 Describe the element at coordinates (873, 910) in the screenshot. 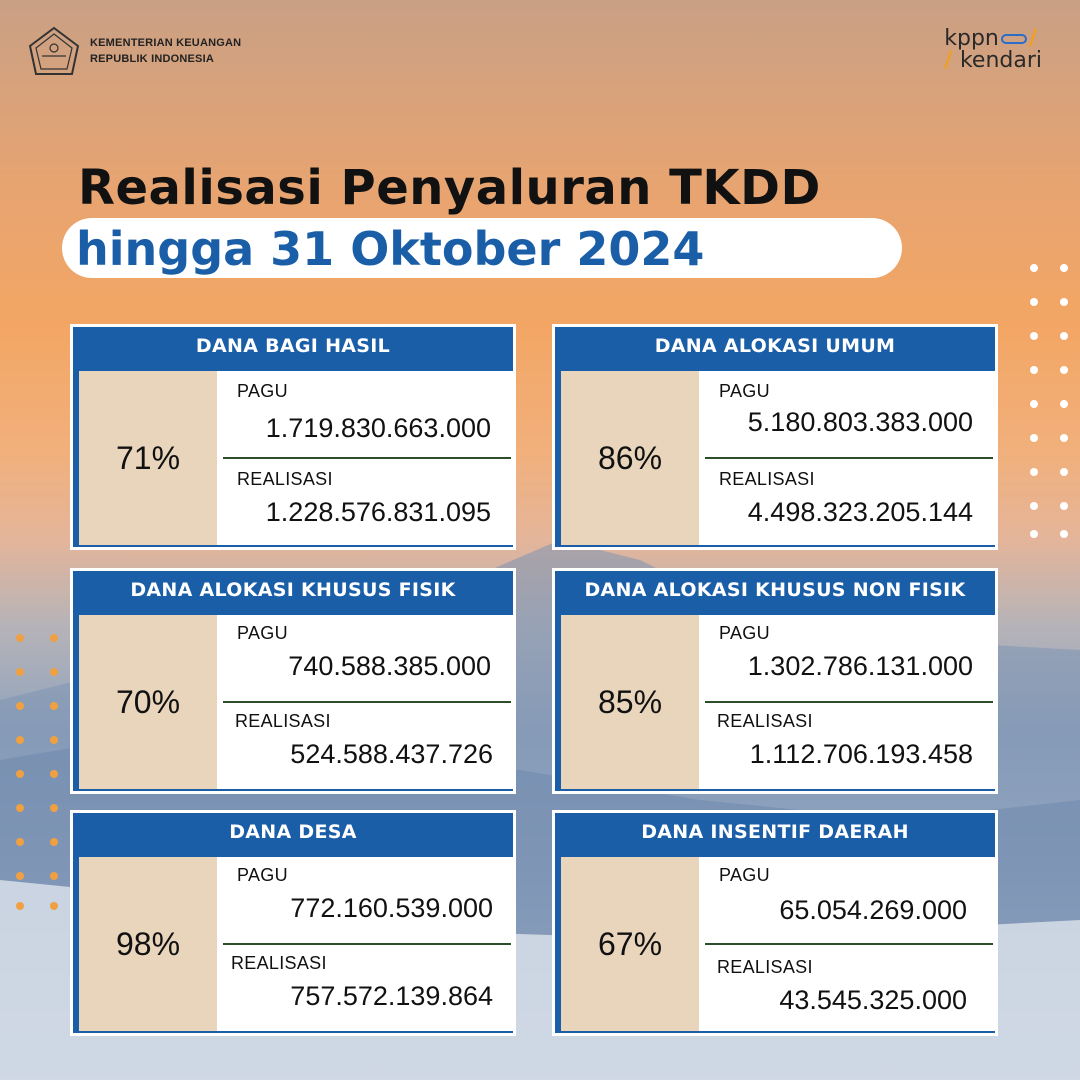

I see `pagu-value: 65.054.269.000` at that location.